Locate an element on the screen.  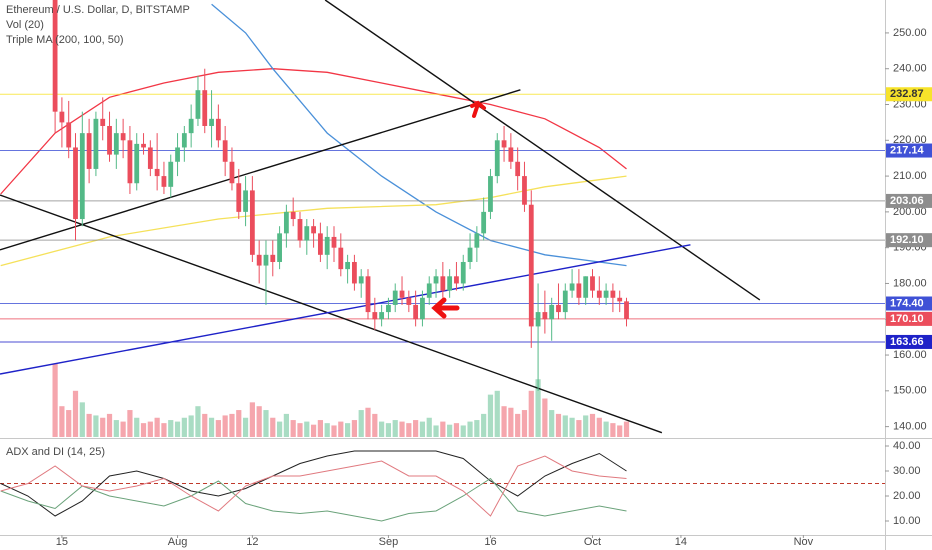
y-tick-label: 40.00 is located at coordinates (907, 446).